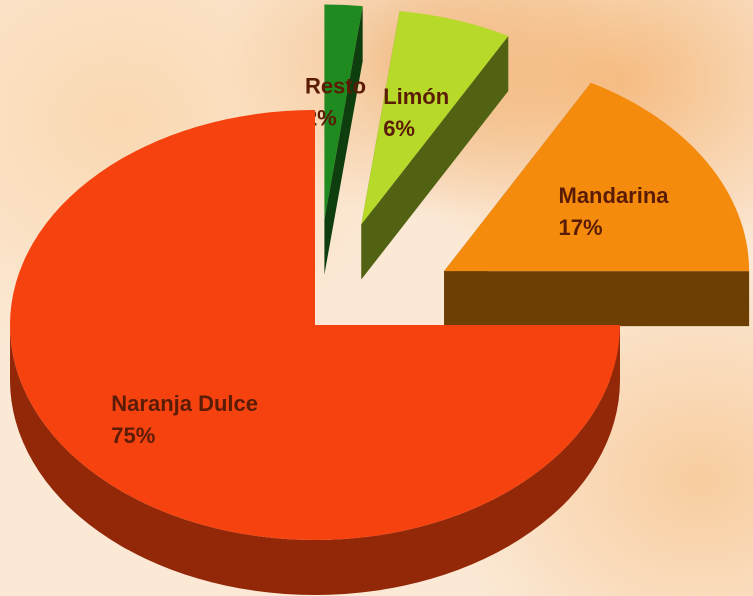  What do you see at coordinates (335, 85) in the screenshot?
I see `slice-label: Resto` at bounding box center [335, 85].